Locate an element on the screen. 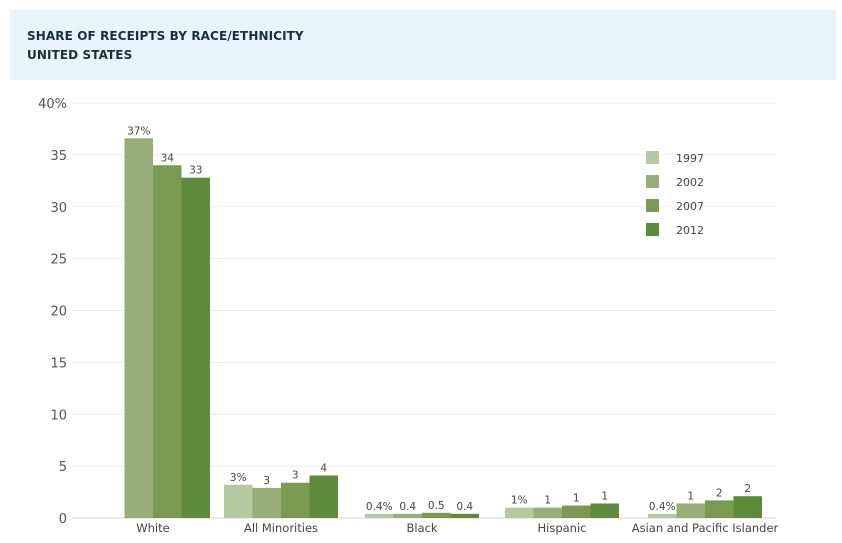  y-tick-label: 35 is located at coordinates (58, 156).